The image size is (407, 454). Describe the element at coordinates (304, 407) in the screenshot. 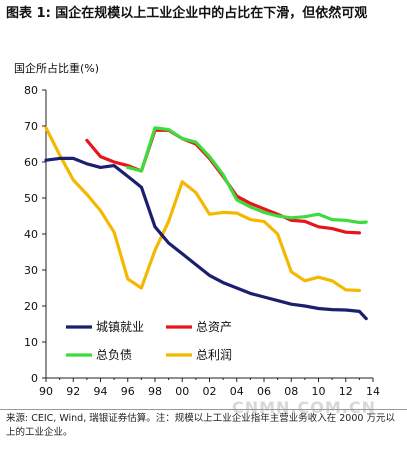

I see `watermark: CNMN.COM.CN` at that location.